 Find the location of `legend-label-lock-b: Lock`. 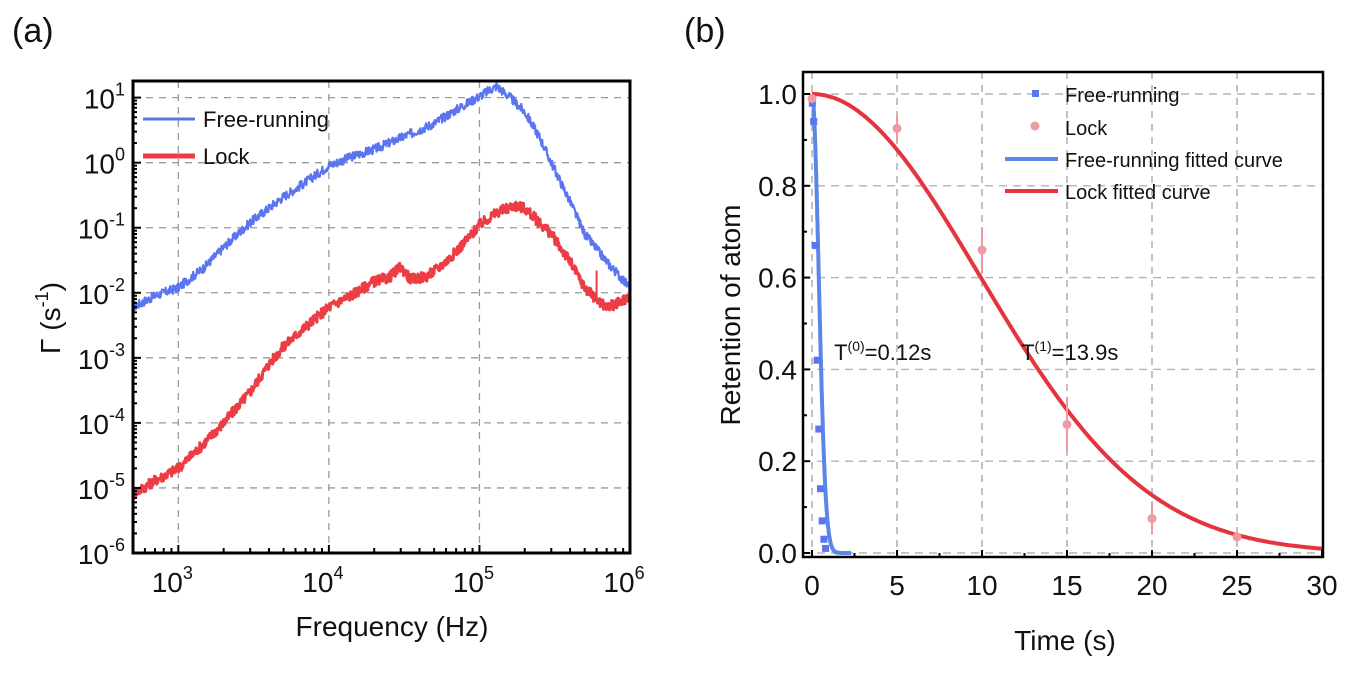

legend-label-lock-b: Lock is located at coordinates (1086, 129).